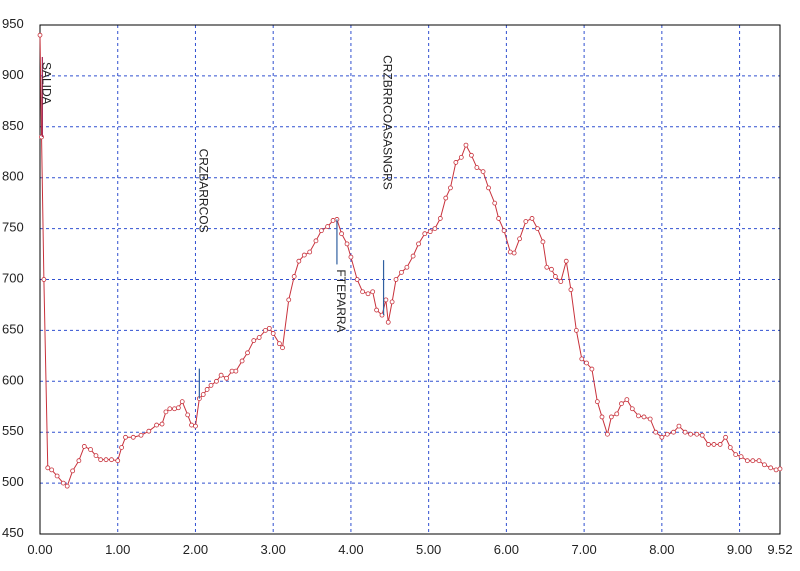  I want to click on x-tick-label: 0.00, so click(39, 549).